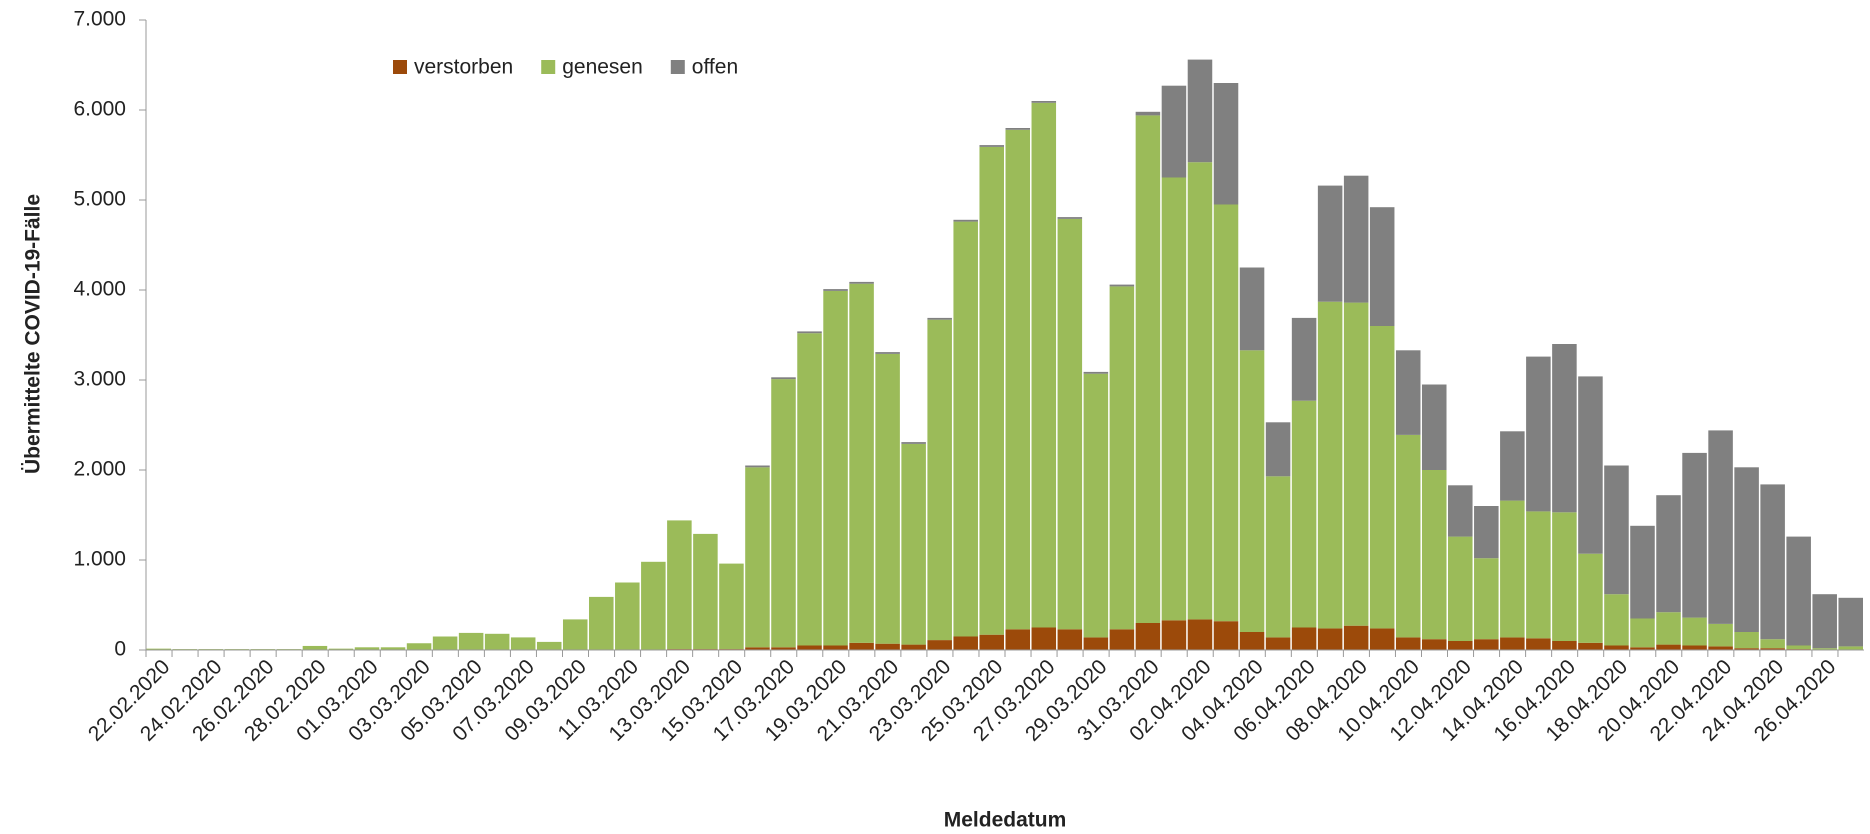  Describe the element at coordinates (120, 649) in the screenshot. I see `y-tick-label: 0` at that location.